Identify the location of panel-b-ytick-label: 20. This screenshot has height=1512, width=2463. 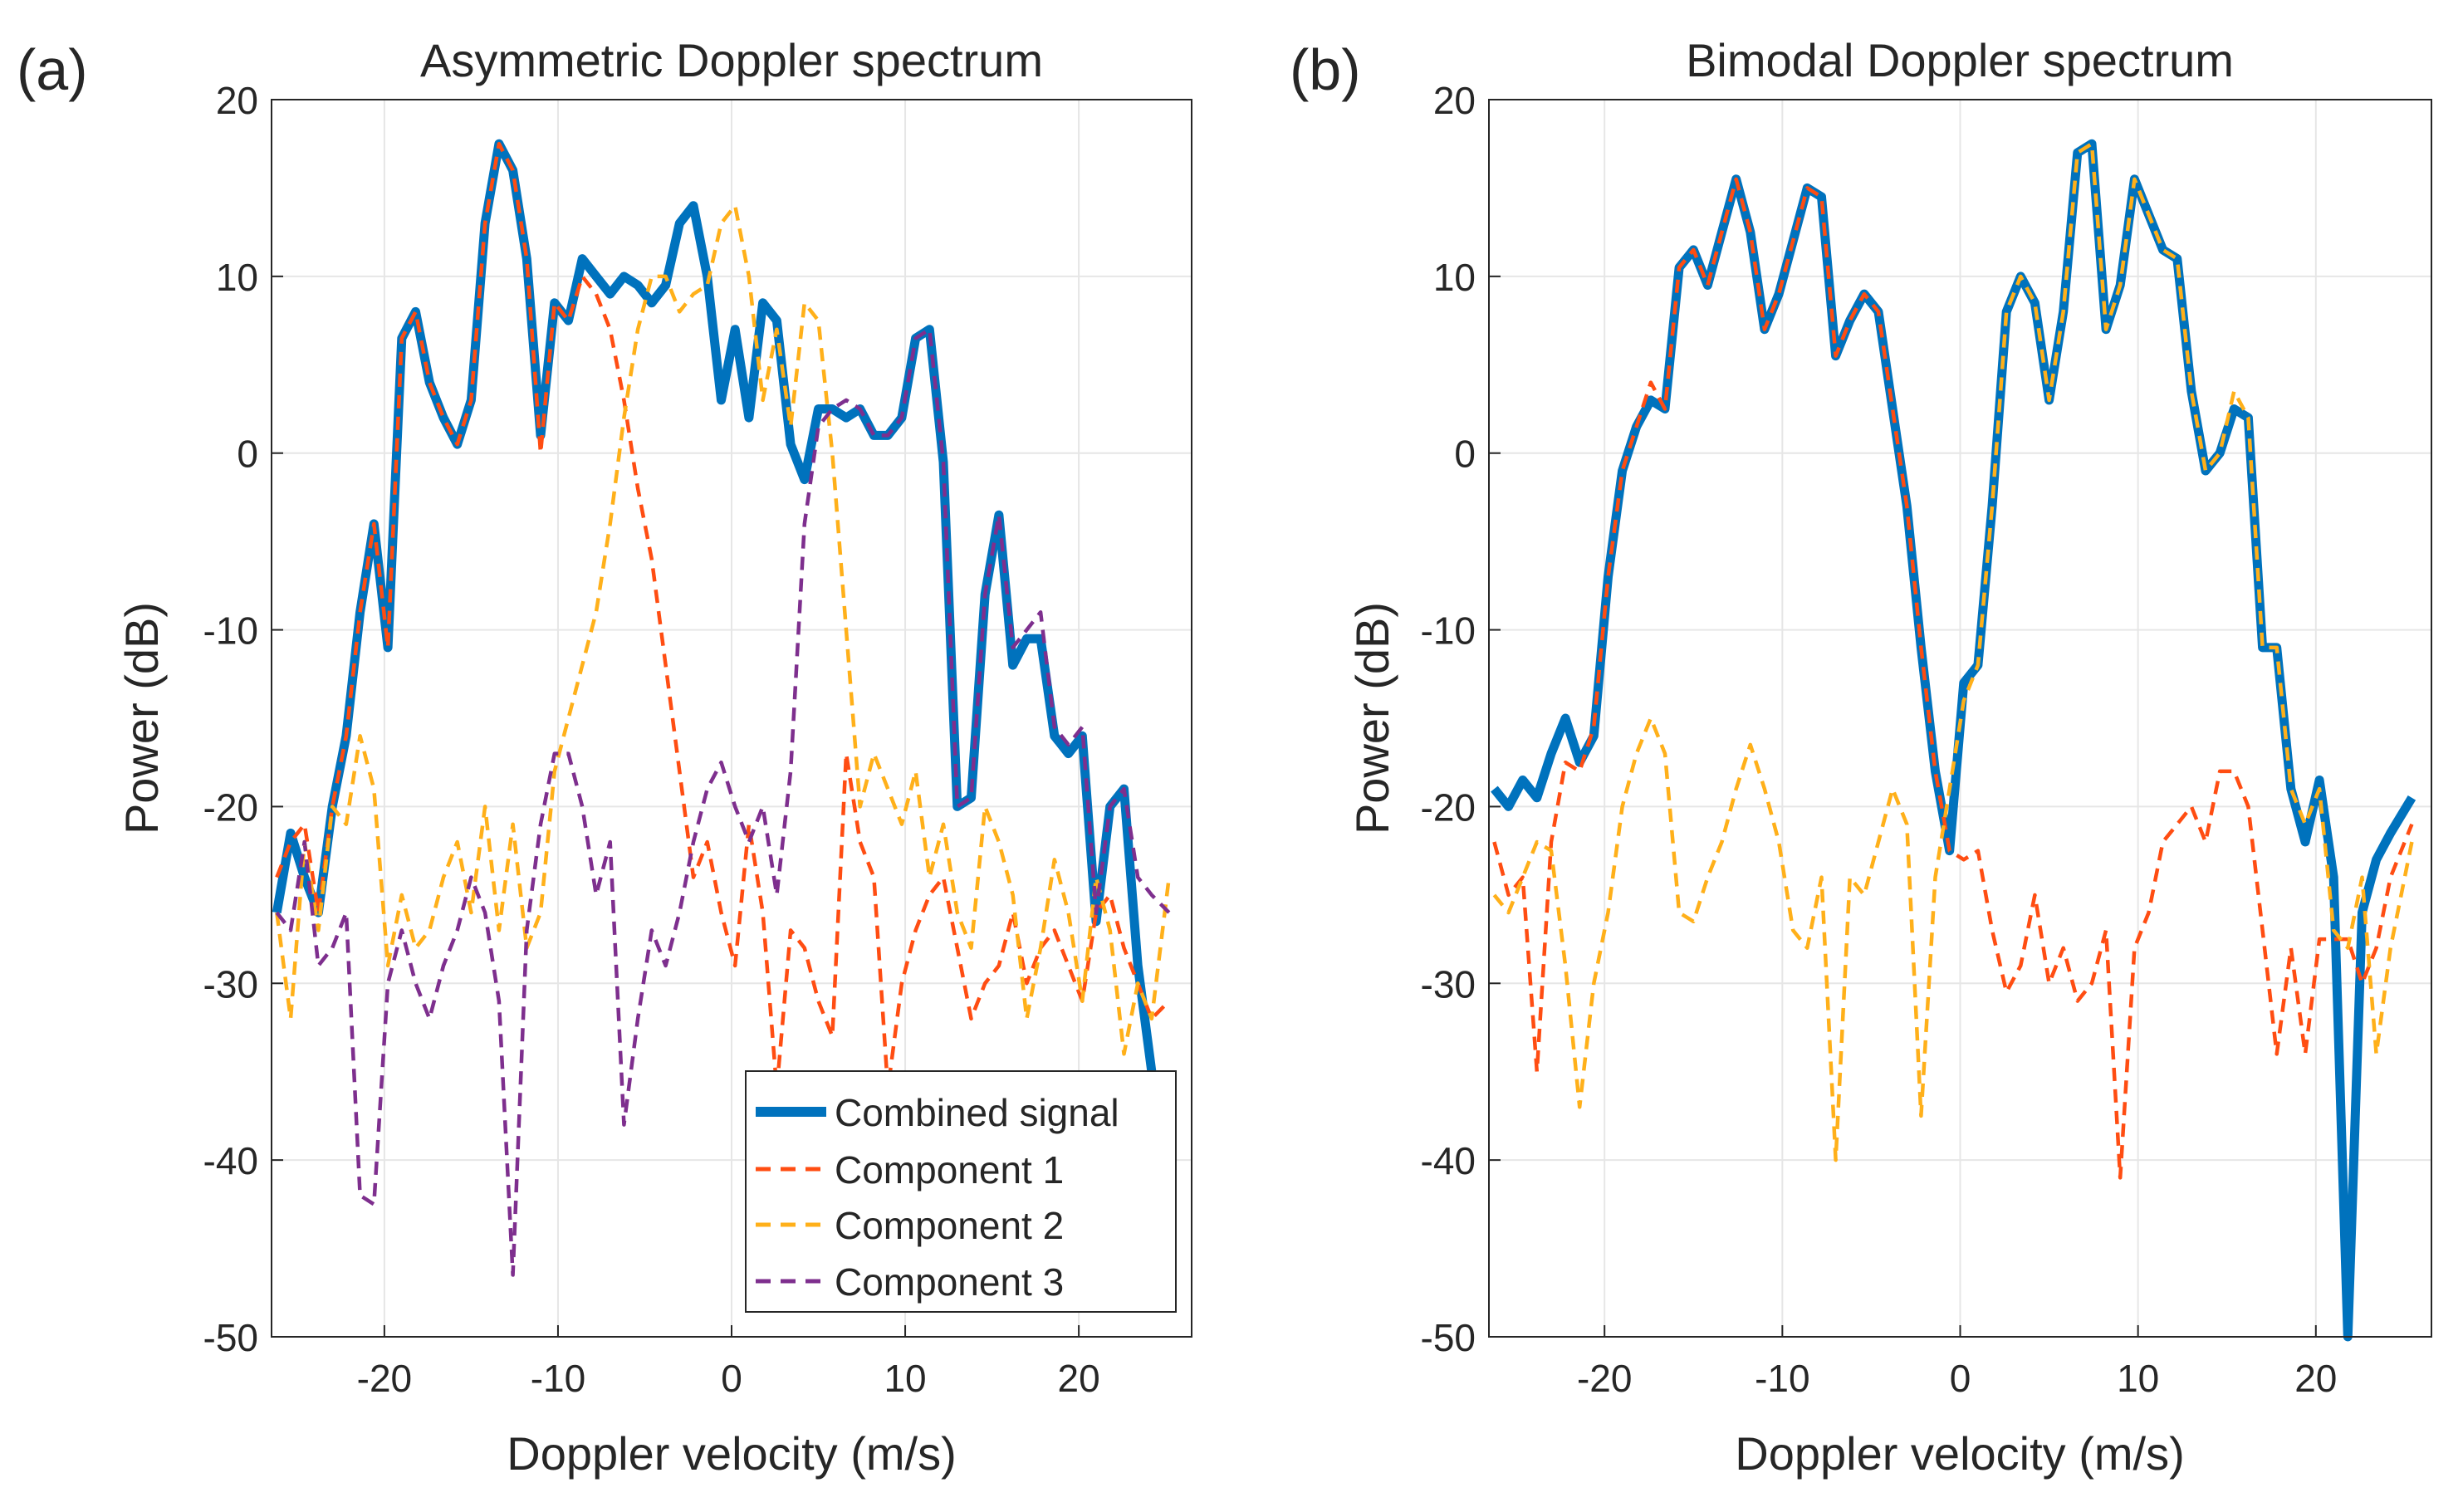
(1455, 100).